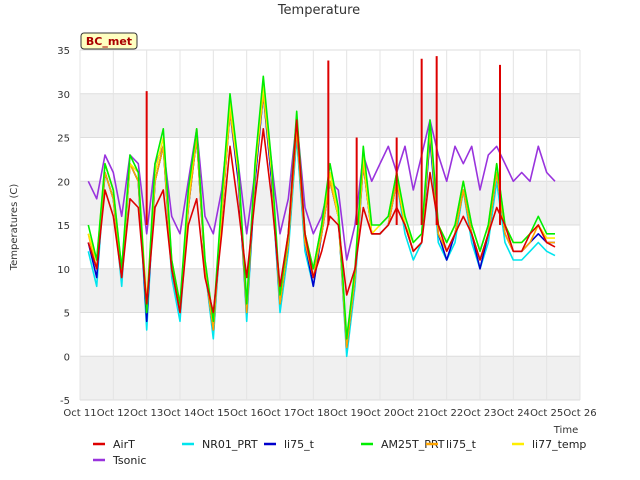  What do you see at coordinates (65, 401) in the screenshot?
I see `y-tick-label: -5` at bounding box center [65, 401].